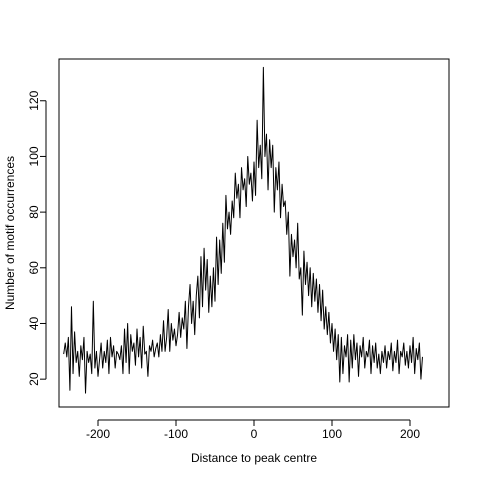  I want to click on y-tick-label: 20, so click(34, 379).